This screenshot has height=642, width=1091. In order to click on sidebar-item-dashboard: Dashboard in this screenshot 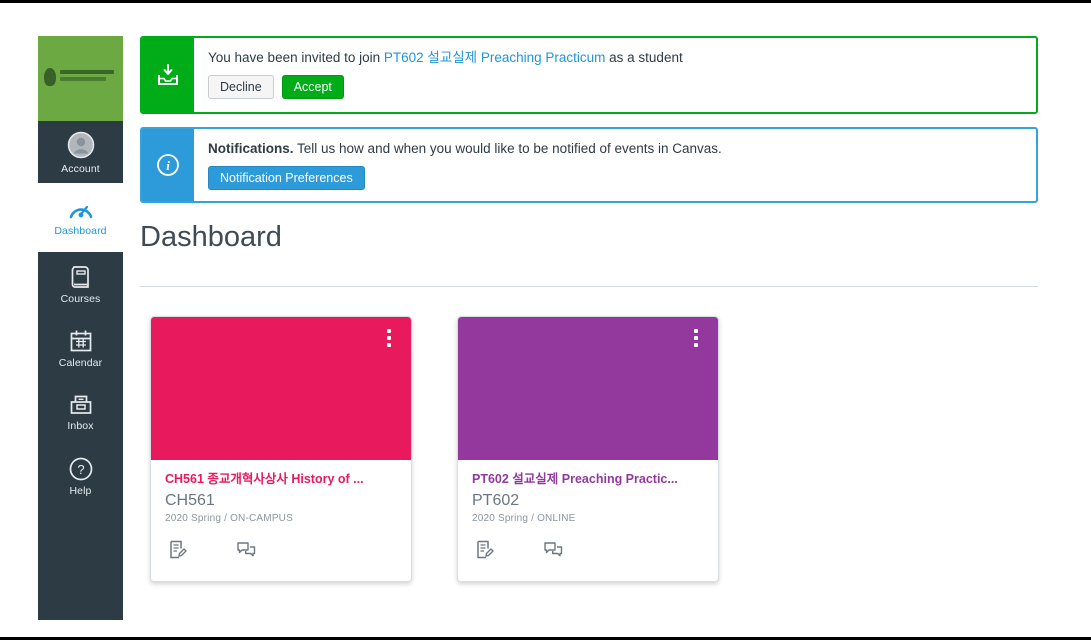, I will do `click(80, 217)`.